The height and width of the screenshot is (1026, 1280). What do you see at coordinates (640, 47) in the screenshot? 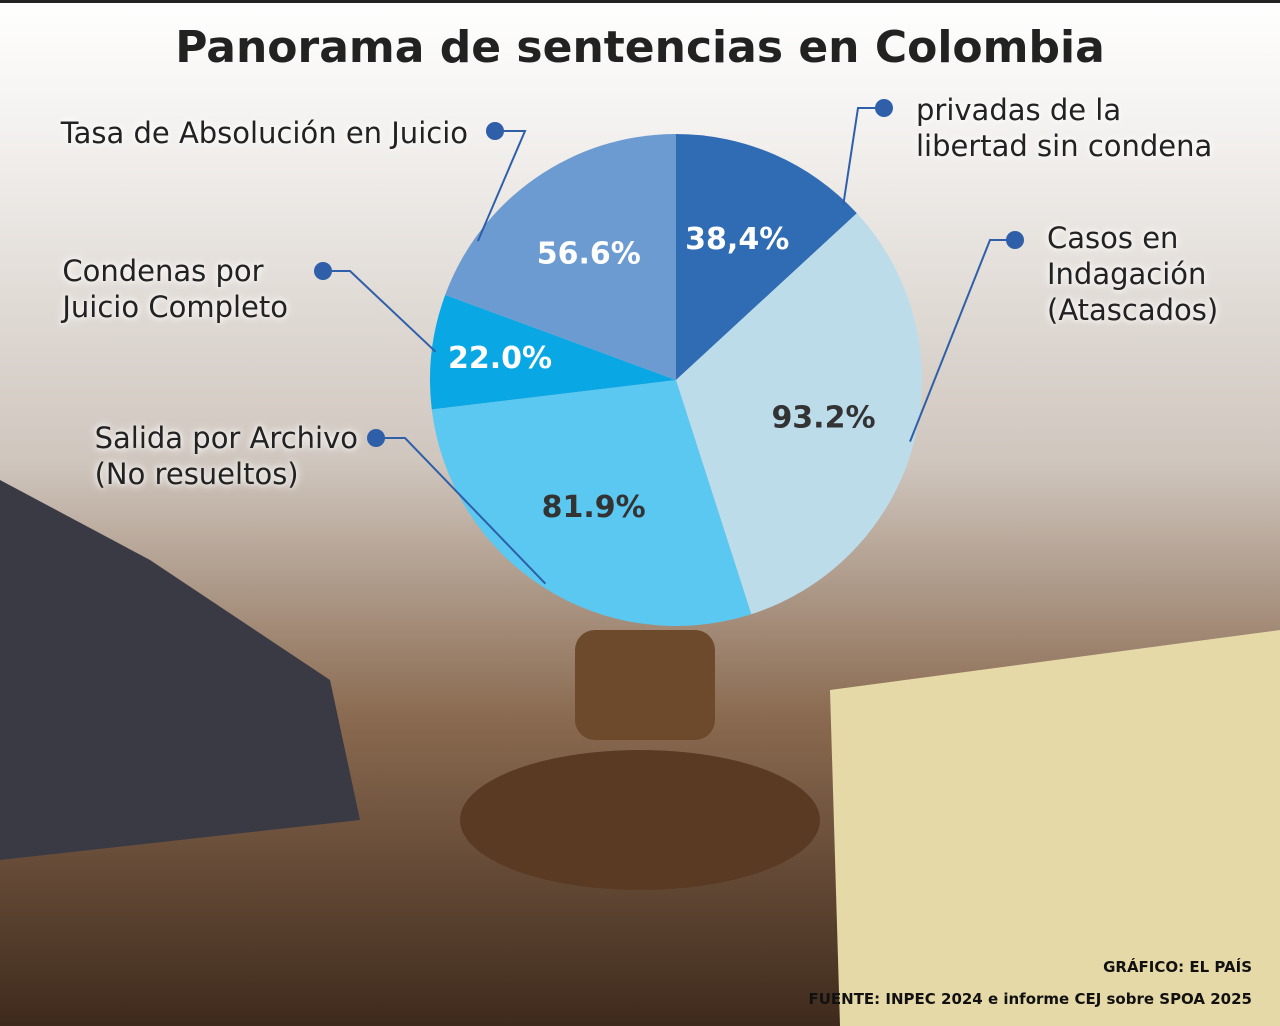
I see `chart-title: Panorama de sentencias en Colombia` at bounding box center [640, 47].